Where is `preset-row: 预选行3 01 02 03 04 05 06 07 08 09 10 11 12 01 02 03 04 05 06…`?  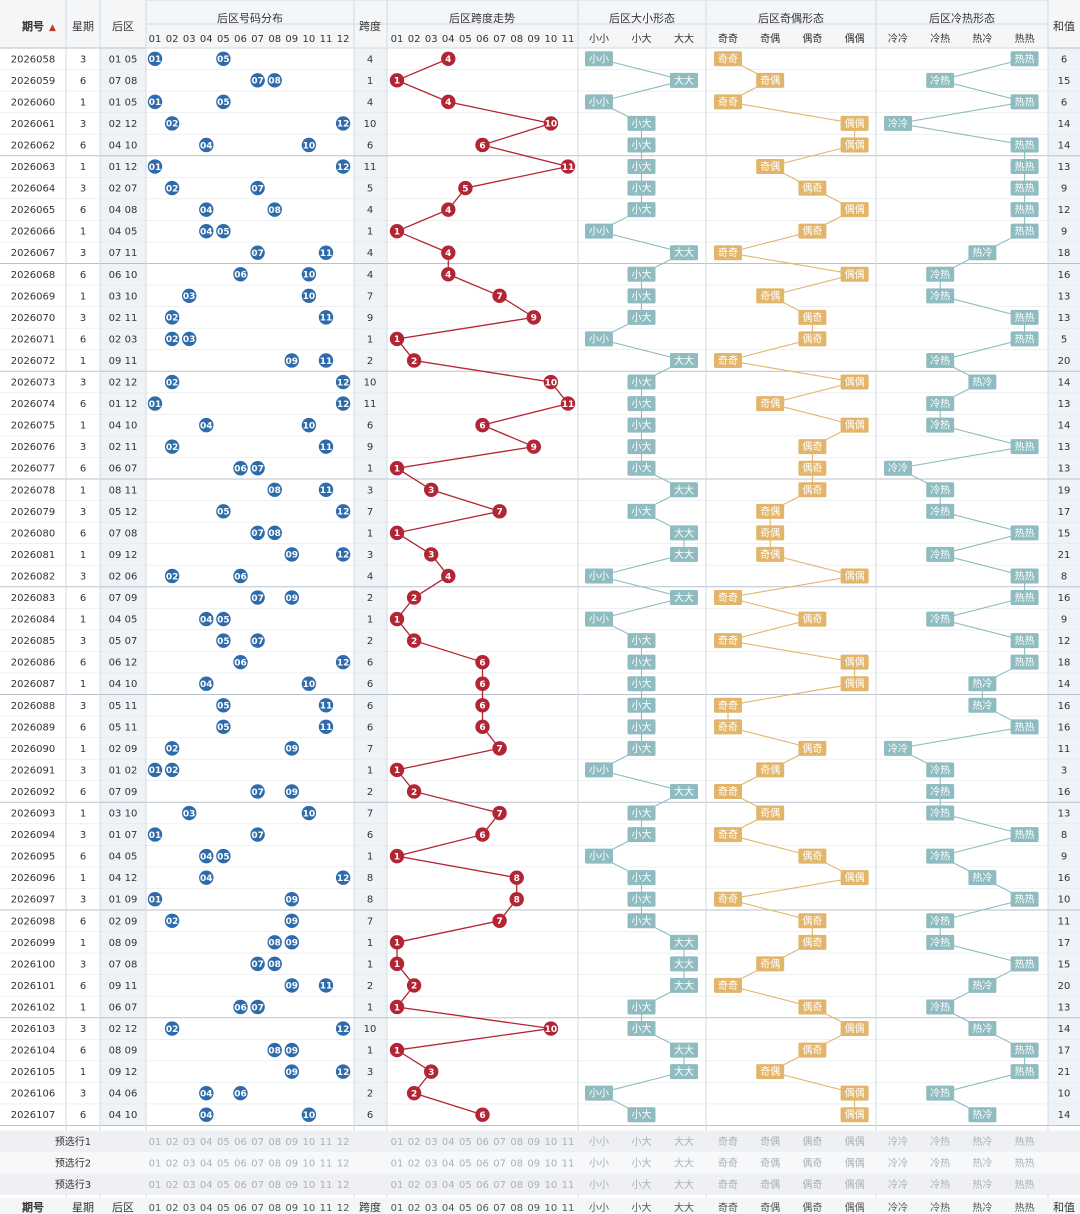
preset-row: 预选行3 01 02 03 04 05 06 07 08 09 10 11 12 01 02 03 04 05 06… is located at coordinates (540, 1184).